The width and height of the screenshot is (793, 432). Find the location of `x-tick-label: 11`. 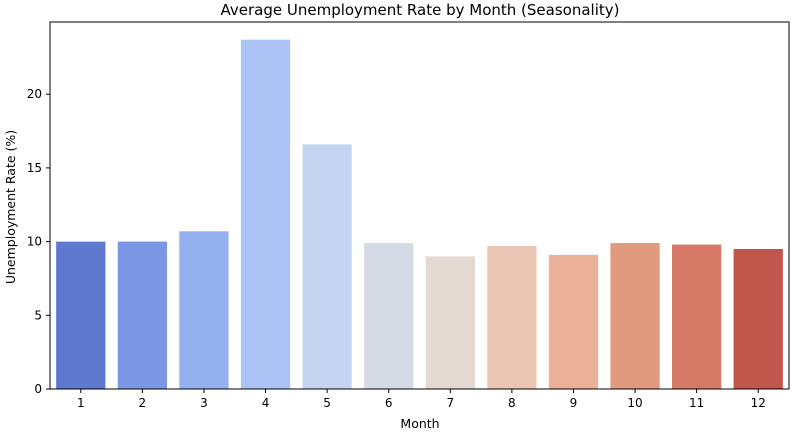

x-tick-label: 11 is located at coordinates (696, 403).